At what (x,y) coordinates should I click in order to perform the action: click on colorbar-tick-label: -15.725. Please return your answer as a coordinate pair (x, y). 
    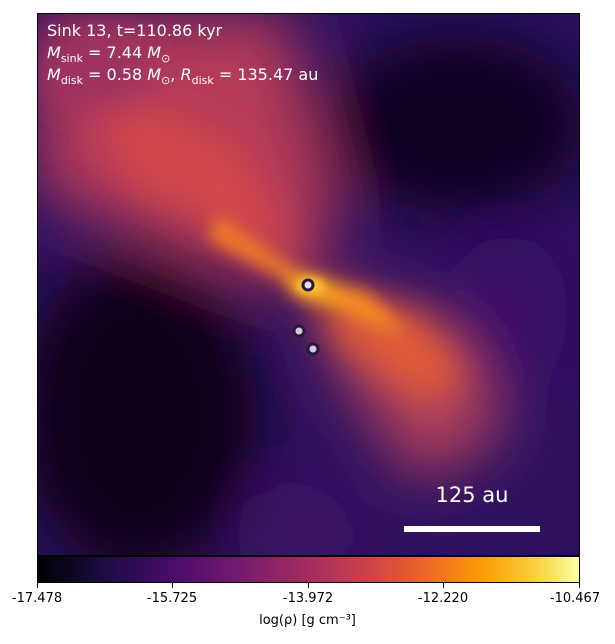
    Looking at the image, I should click on (172, 598).